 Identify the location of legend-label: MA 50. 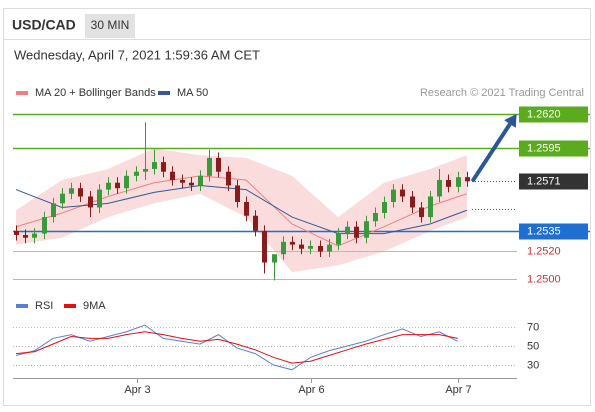
(192, 93).